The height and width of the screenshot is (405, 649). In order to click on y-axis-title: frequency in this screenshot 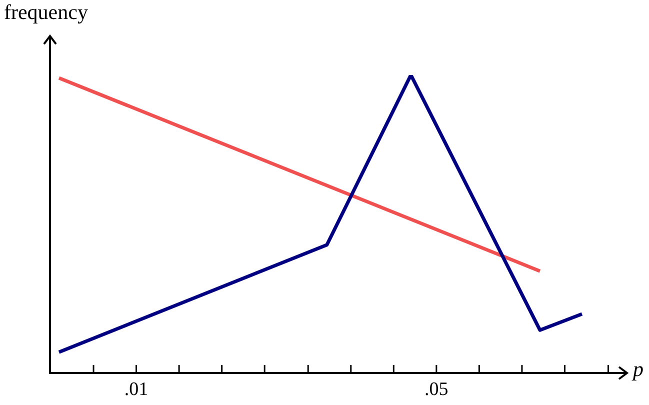, I will do `click(46, 12)`.